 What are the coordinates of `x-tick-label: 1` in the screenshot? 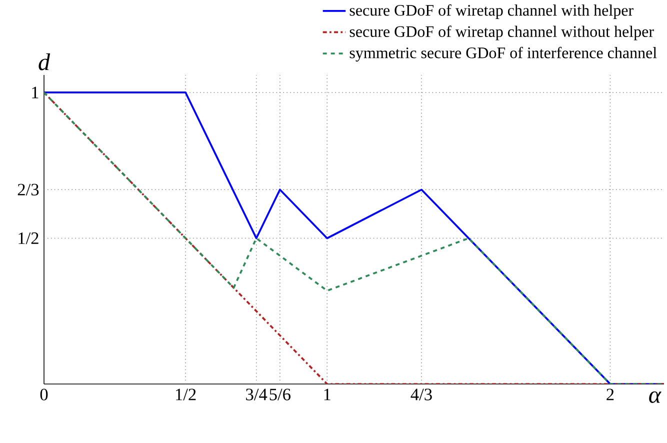 It's located at (327, 394).